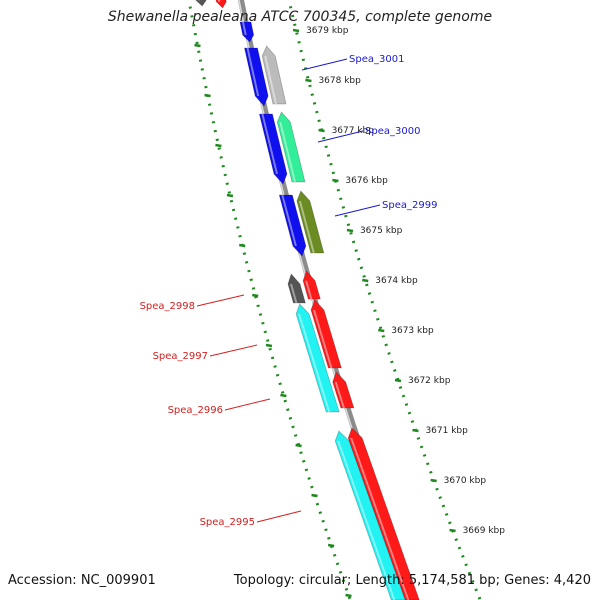  I want to click on feature-red-2997-shine, so click(323, 339).